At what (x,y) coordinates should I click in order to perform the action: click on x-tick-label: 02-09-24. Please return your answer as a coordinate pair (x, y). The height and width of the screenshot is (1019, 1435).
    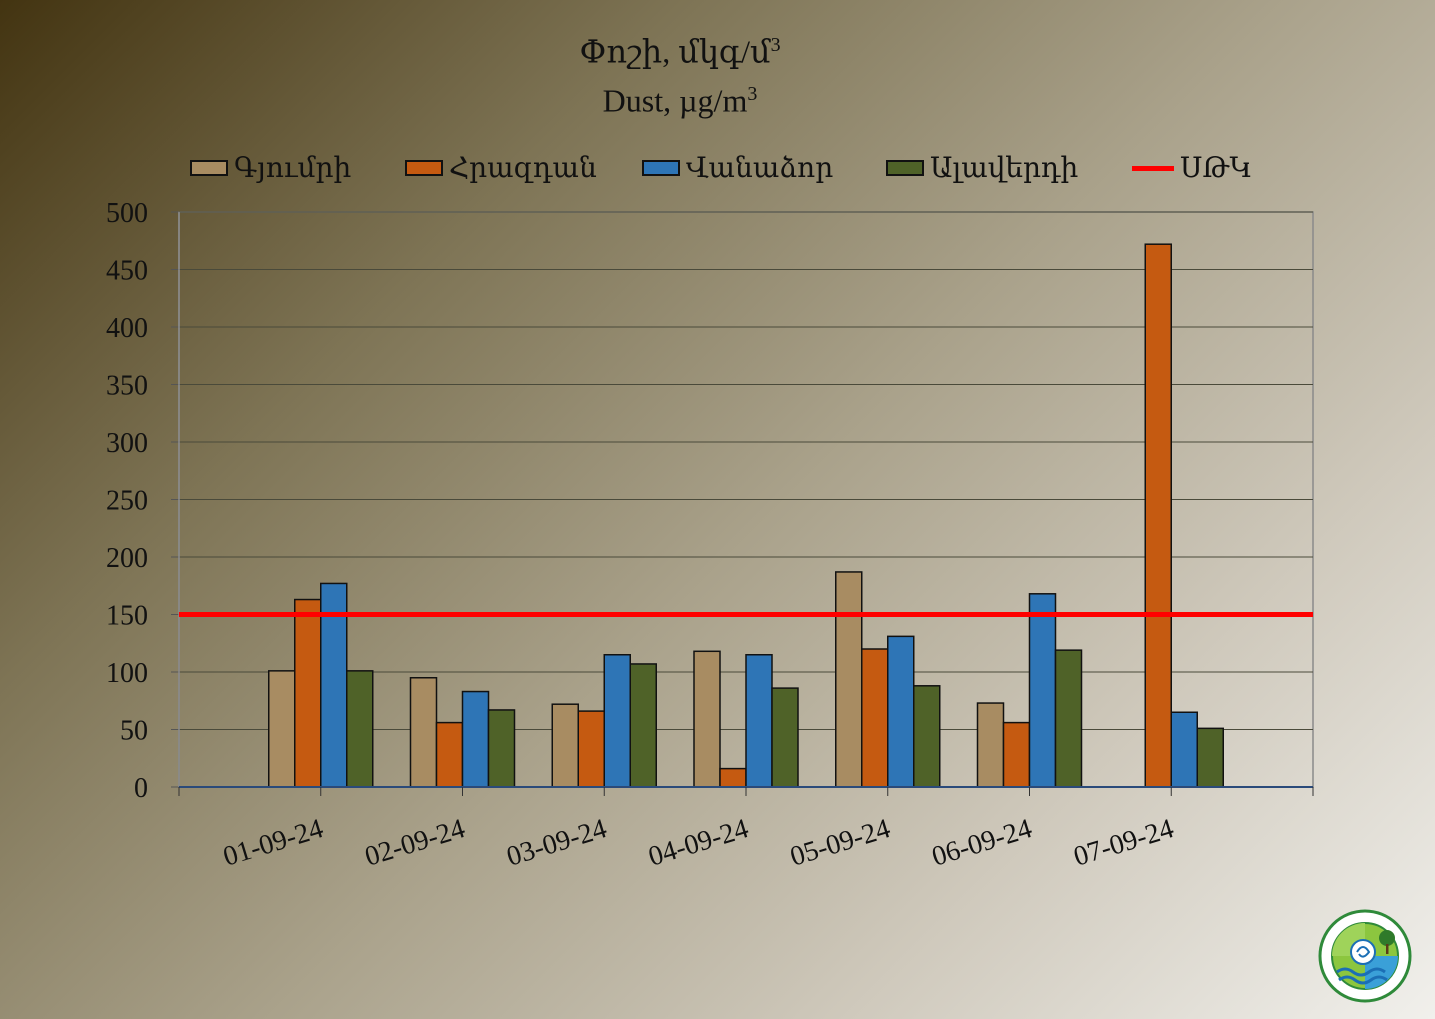
    Looking at the image, I should click on (414, 843).